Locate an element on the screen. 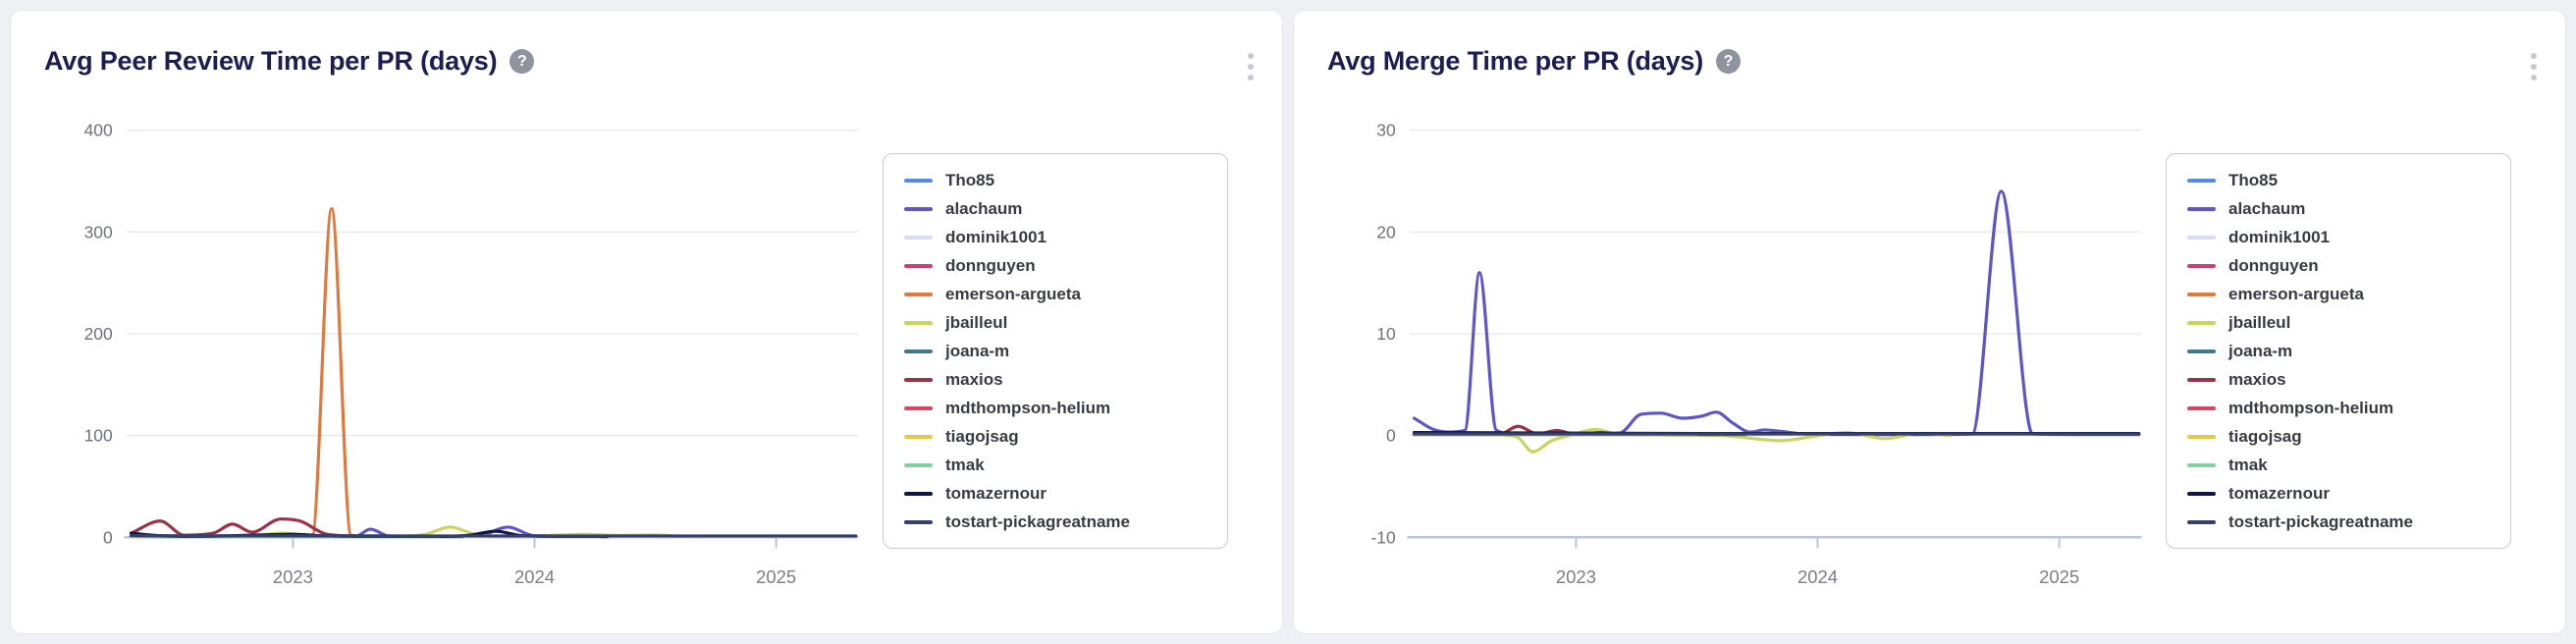 The height and width of the screenshot is (644, 2576). x-axis-labels: 2023 2024 2025 is located at coordinates (534, 576).